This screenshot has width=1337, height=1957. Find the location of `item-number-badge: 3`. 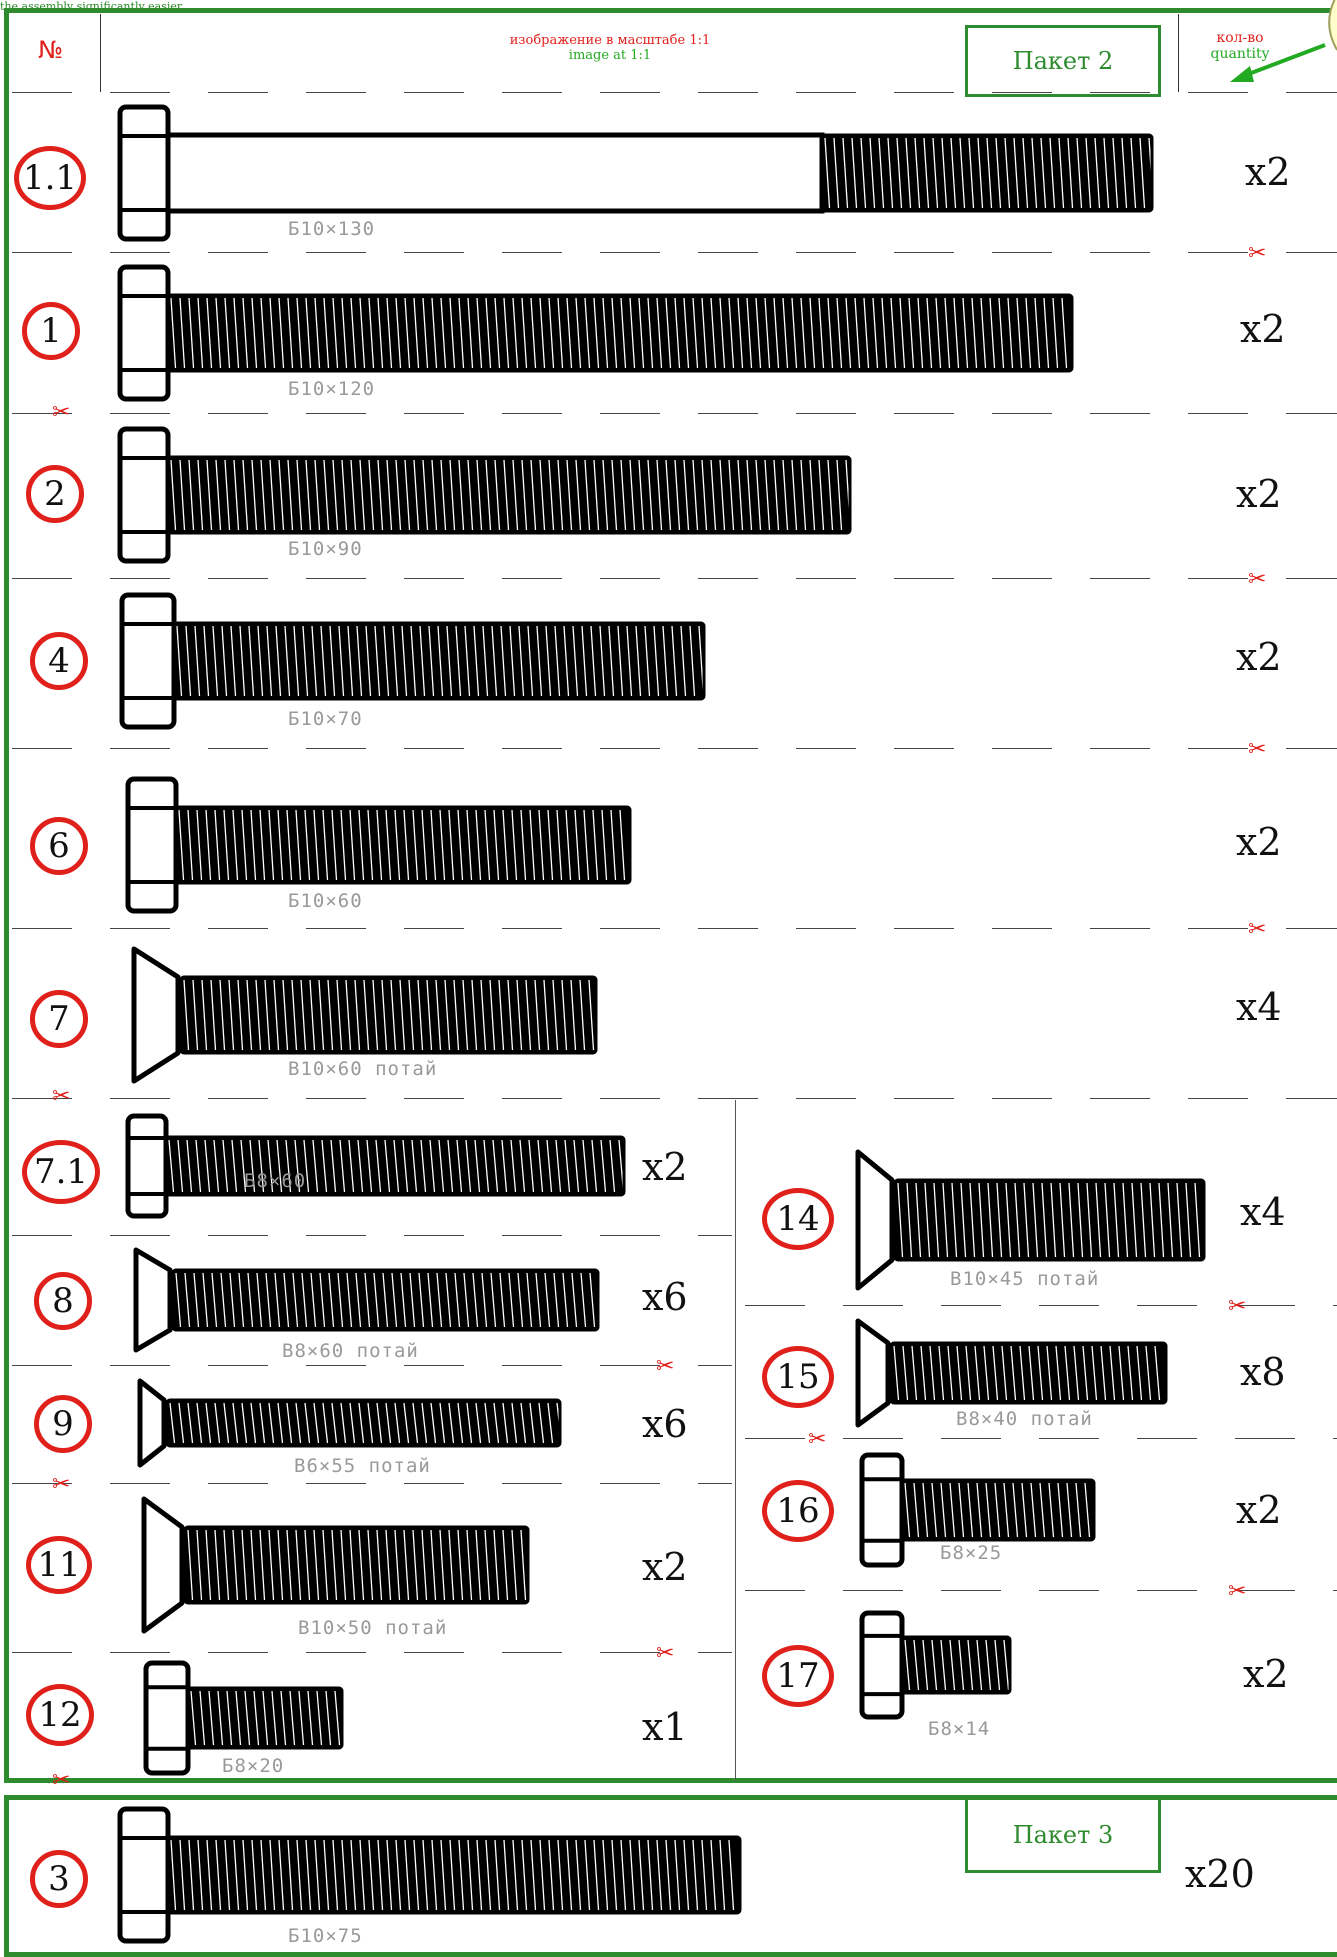

item-number-badge: 3 is located at coordinates (59, 1879).